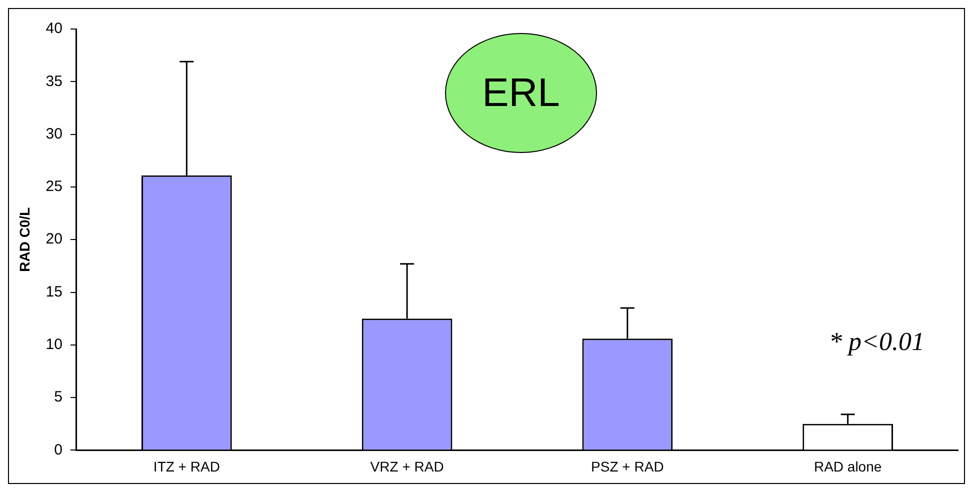 The height and width of the screenshot is (490, 971). What do you see at coordinates (407, 466) in the screenshot?
I see `x-tick-label: VRZ + RAD` at bounding box center [407, 466].